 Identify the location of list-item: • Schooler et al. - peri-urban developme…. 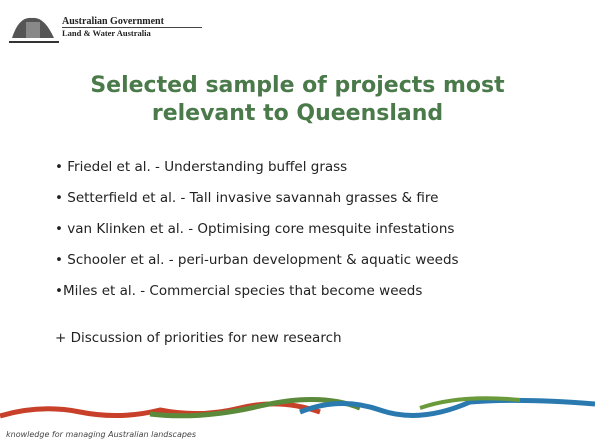
(257, 260).